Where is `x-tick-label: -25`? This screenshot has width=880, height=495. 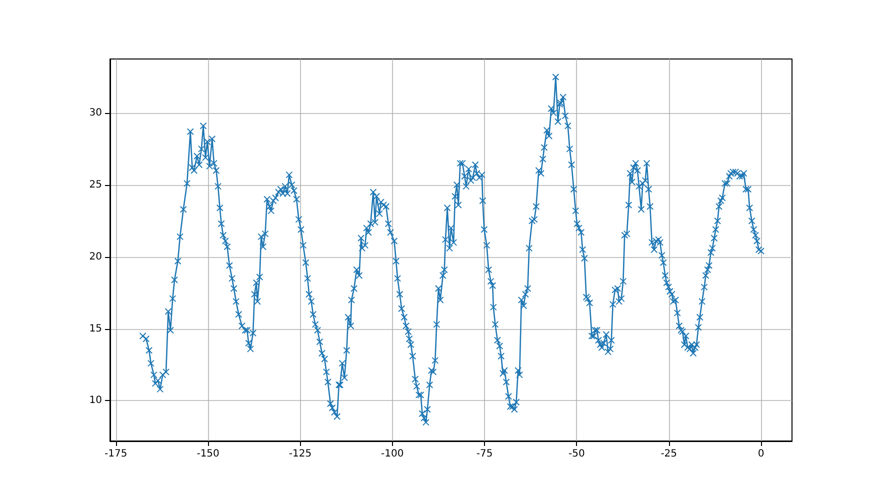 x-tick-label: -25 is located at coordinates (669, 454).